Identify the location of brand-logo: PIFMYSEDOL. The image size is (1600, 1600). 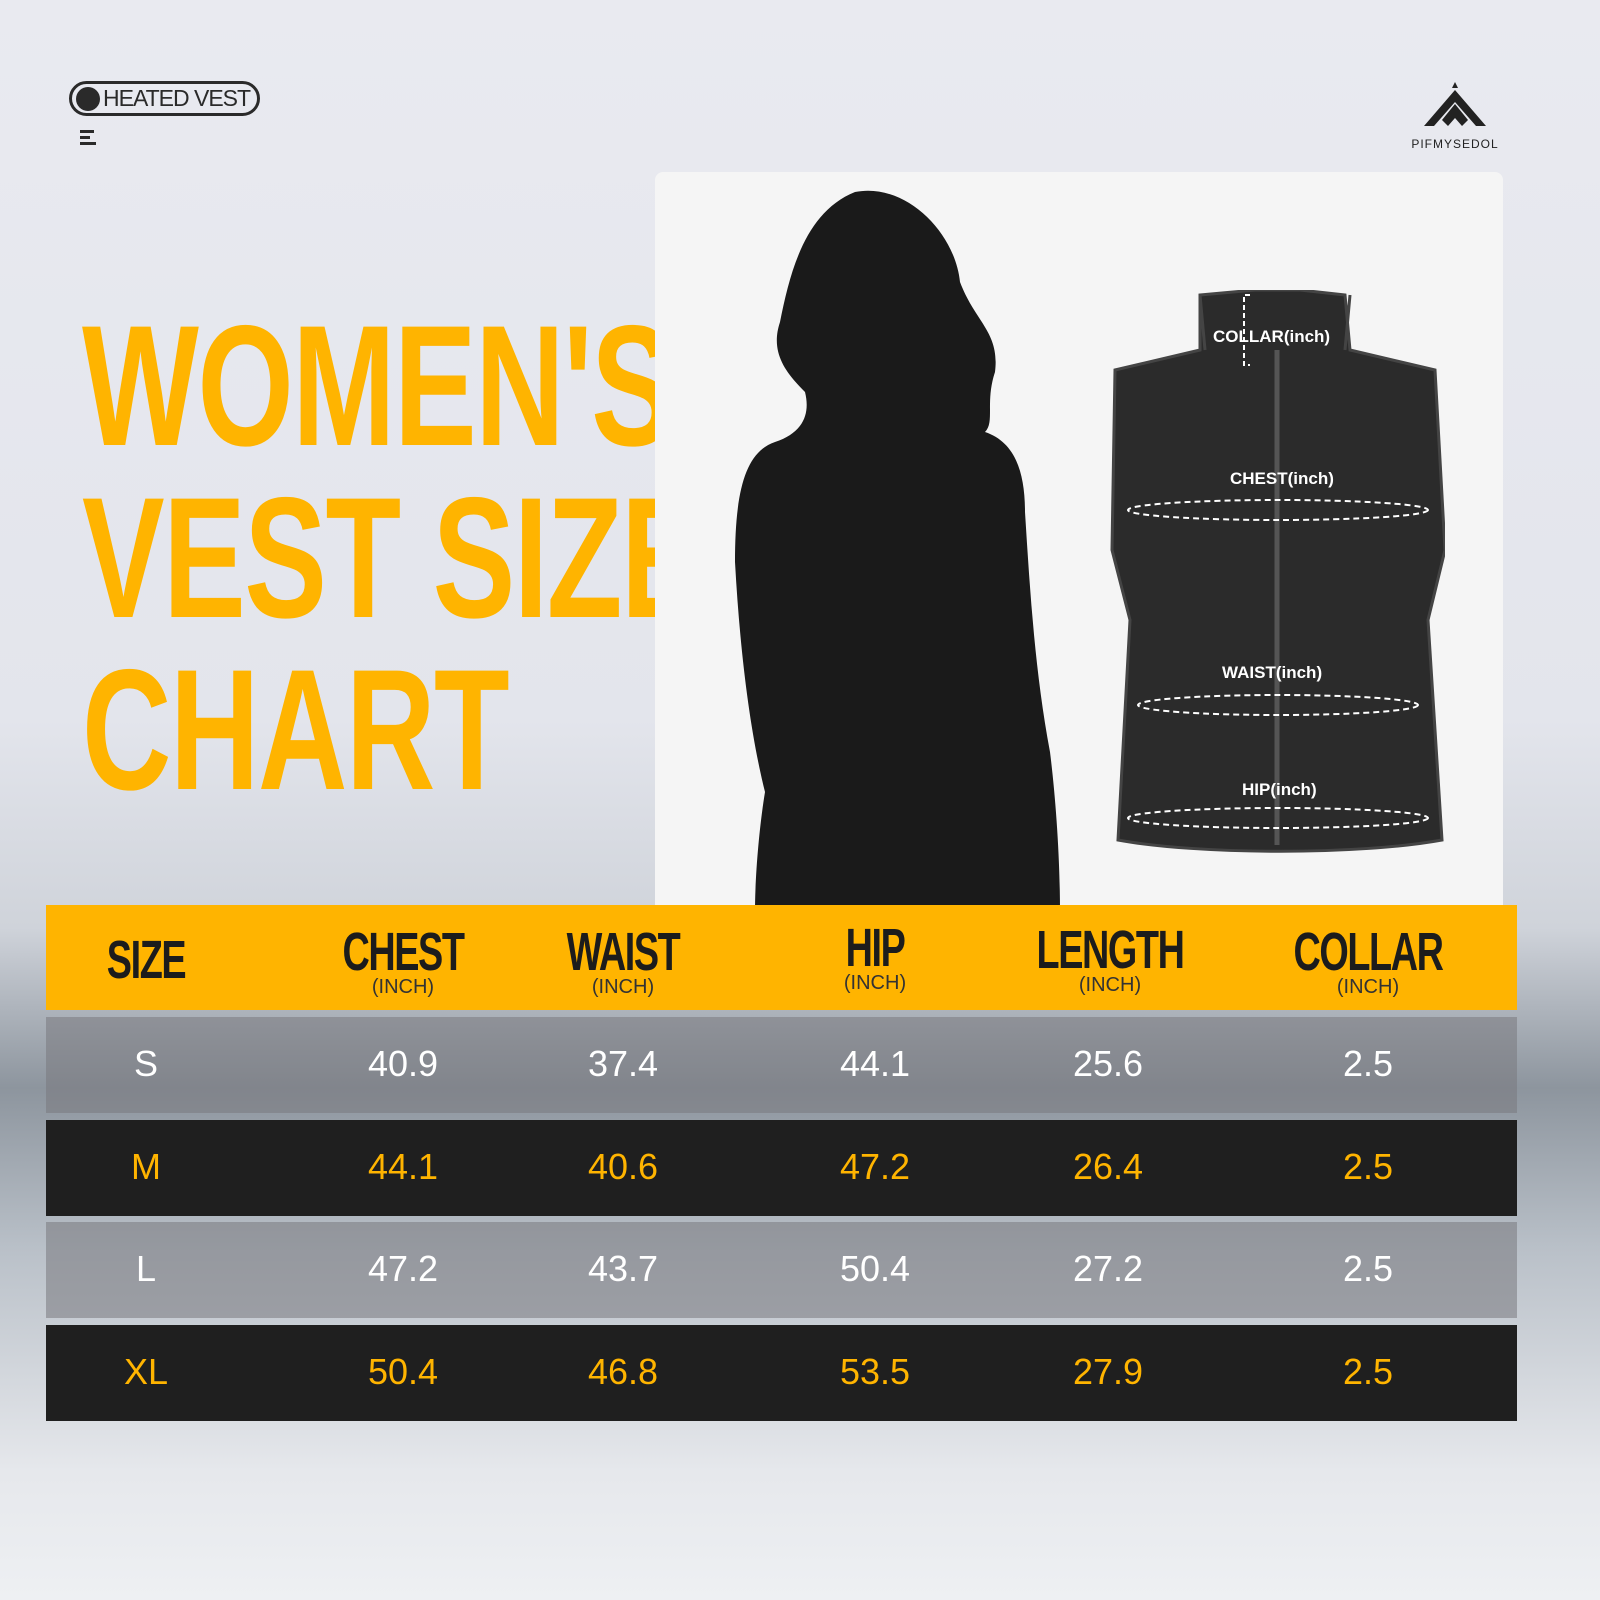
(1455, 115).